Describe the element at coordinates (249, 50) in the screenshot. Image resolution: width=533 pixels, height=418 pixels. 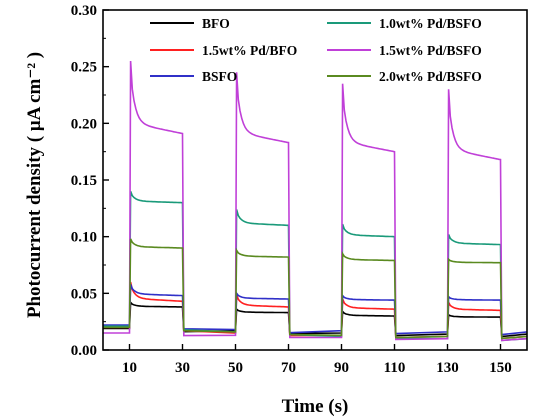
I see `legend-label: 1.5wt% Pd/BFO` at that location.